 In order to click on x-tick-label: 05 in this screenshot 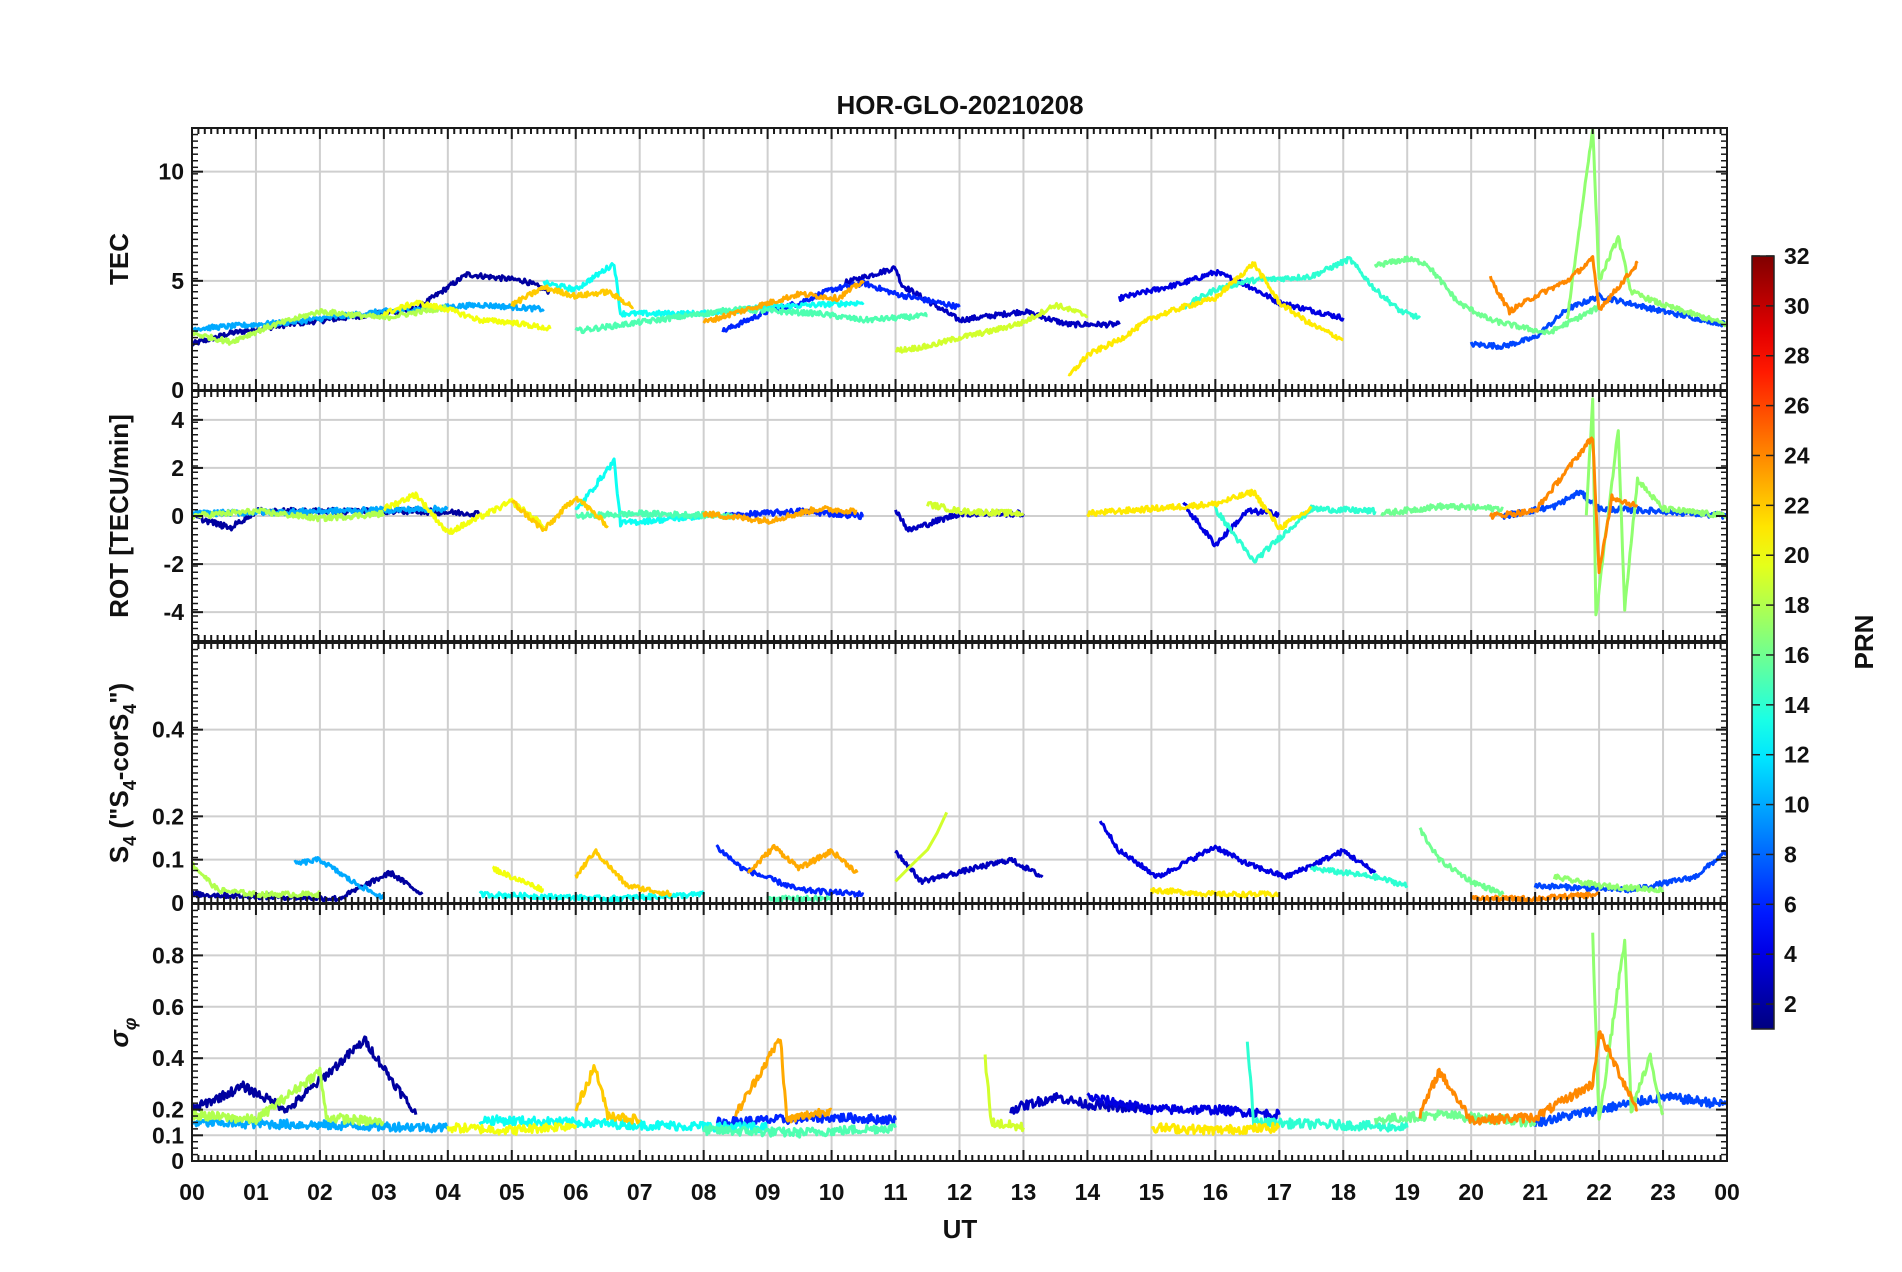, I will do `click(512, 1192)`.